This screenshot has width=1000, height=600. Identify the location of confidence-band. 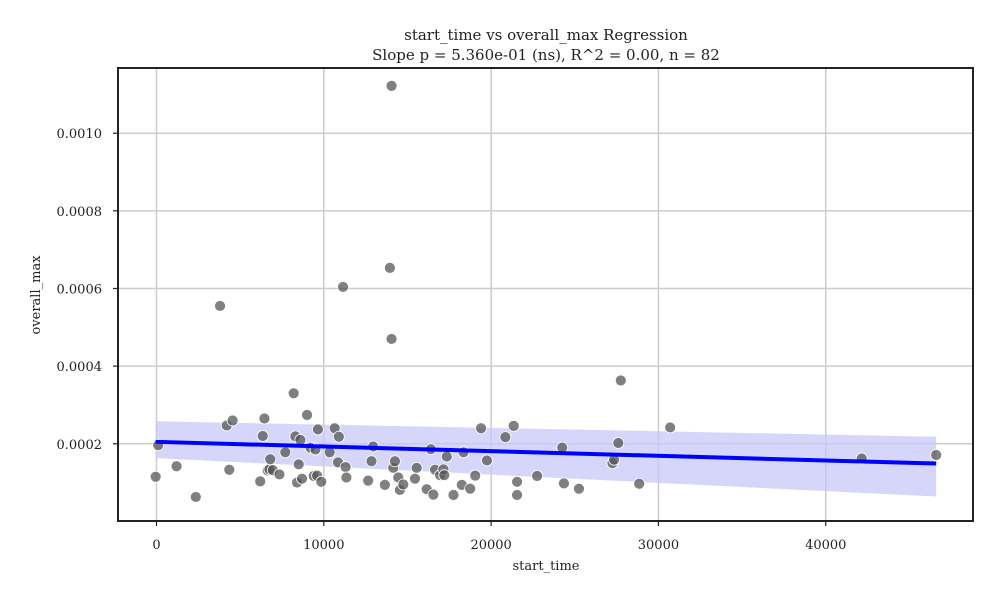
(546, 459).